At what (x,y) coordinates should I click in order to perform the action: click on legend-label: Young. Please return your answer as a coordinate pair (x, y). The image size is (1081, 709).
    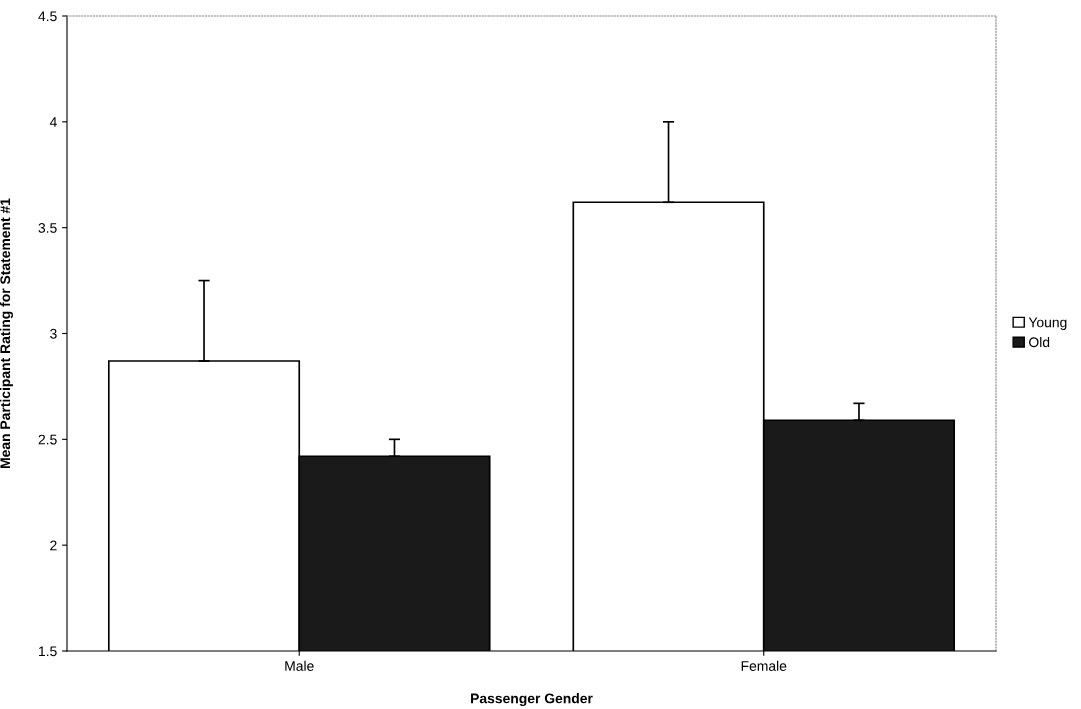
    Looking at the image, I should click on (1047, 324).